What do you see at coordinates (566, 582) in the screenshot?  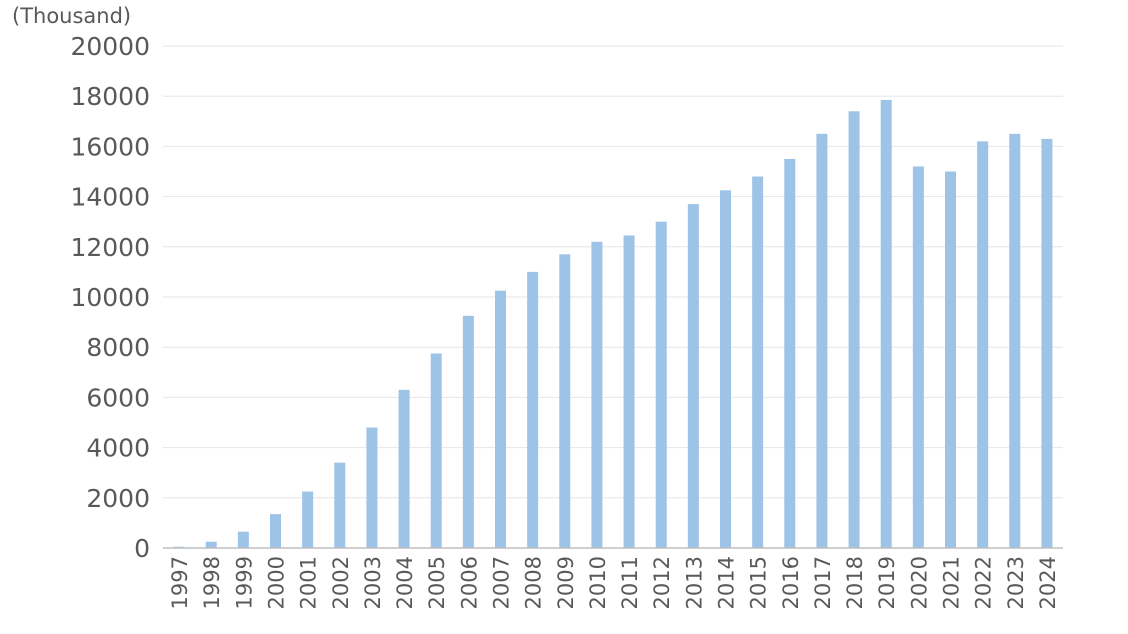 I see `x-tick-label: 2009` at bounding box center [566, 582].